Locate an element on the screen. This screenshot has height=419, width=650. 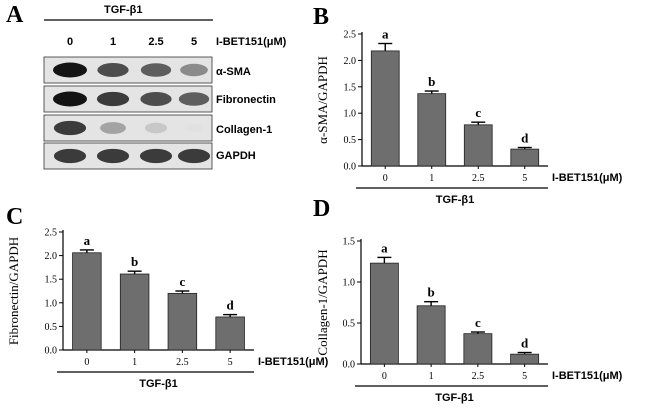
chart-b-ytick-label-1: 0.5 is located at coordinates (350, 140).